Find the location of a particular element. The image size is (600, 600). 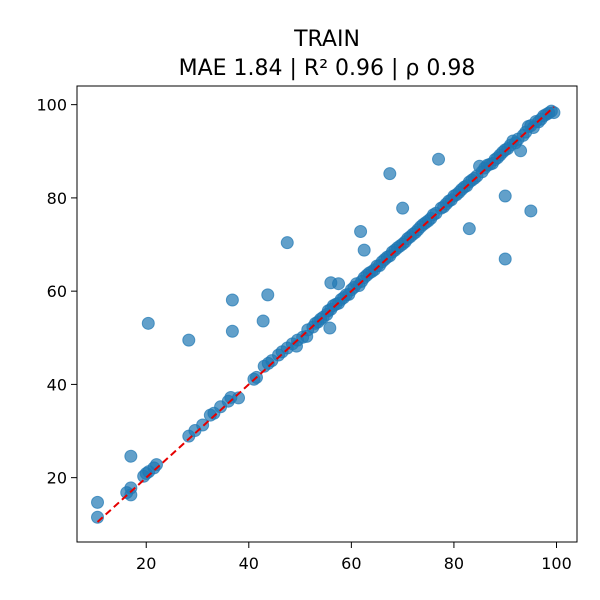

y-tick-label: 100 is located at coordinates (51, 105).